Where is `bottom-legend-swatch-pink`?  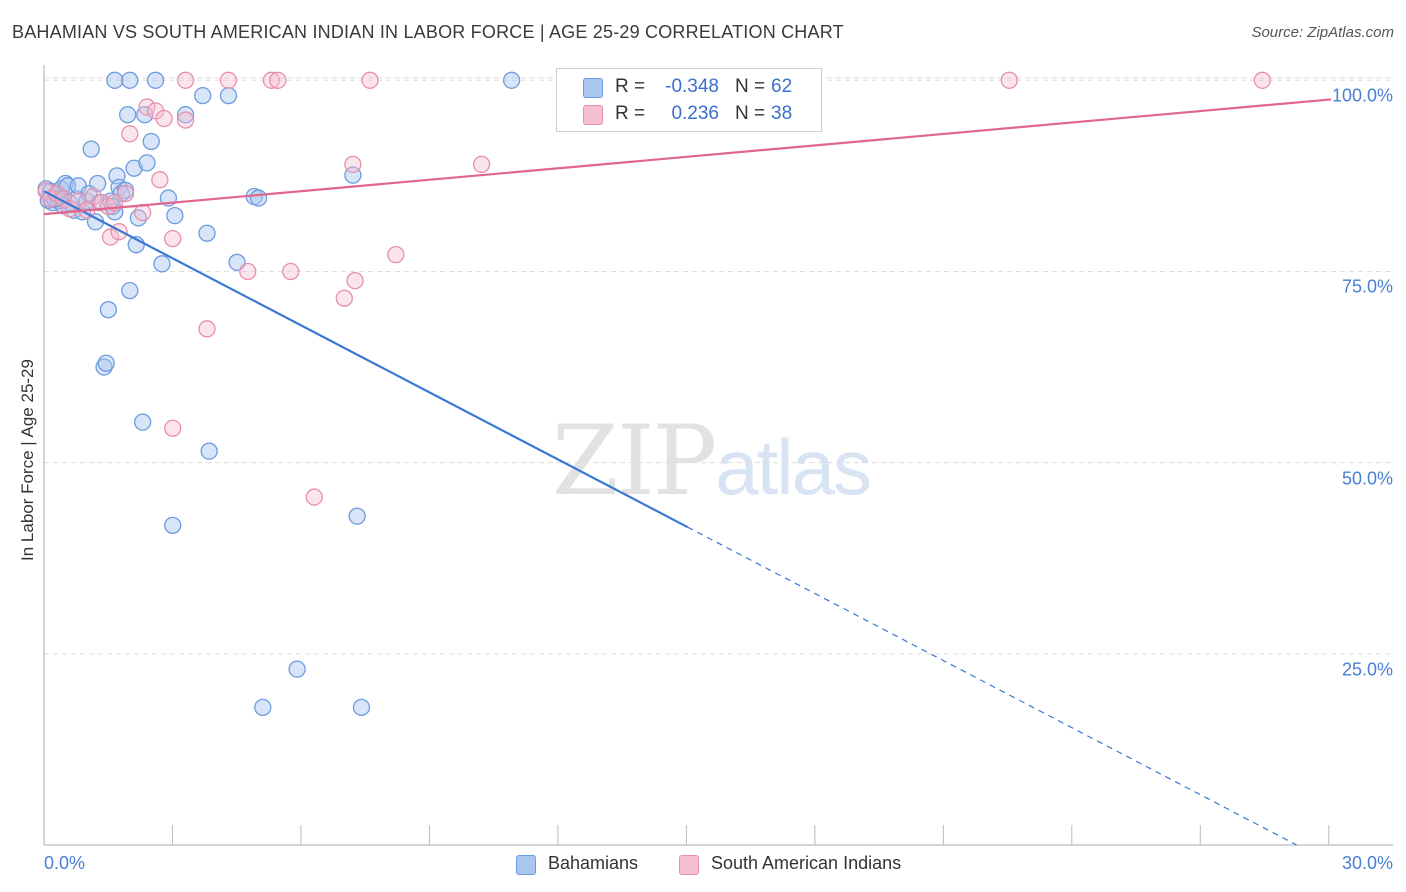
bottom-legend-swatch-pink is located at coordinates (689, 865).